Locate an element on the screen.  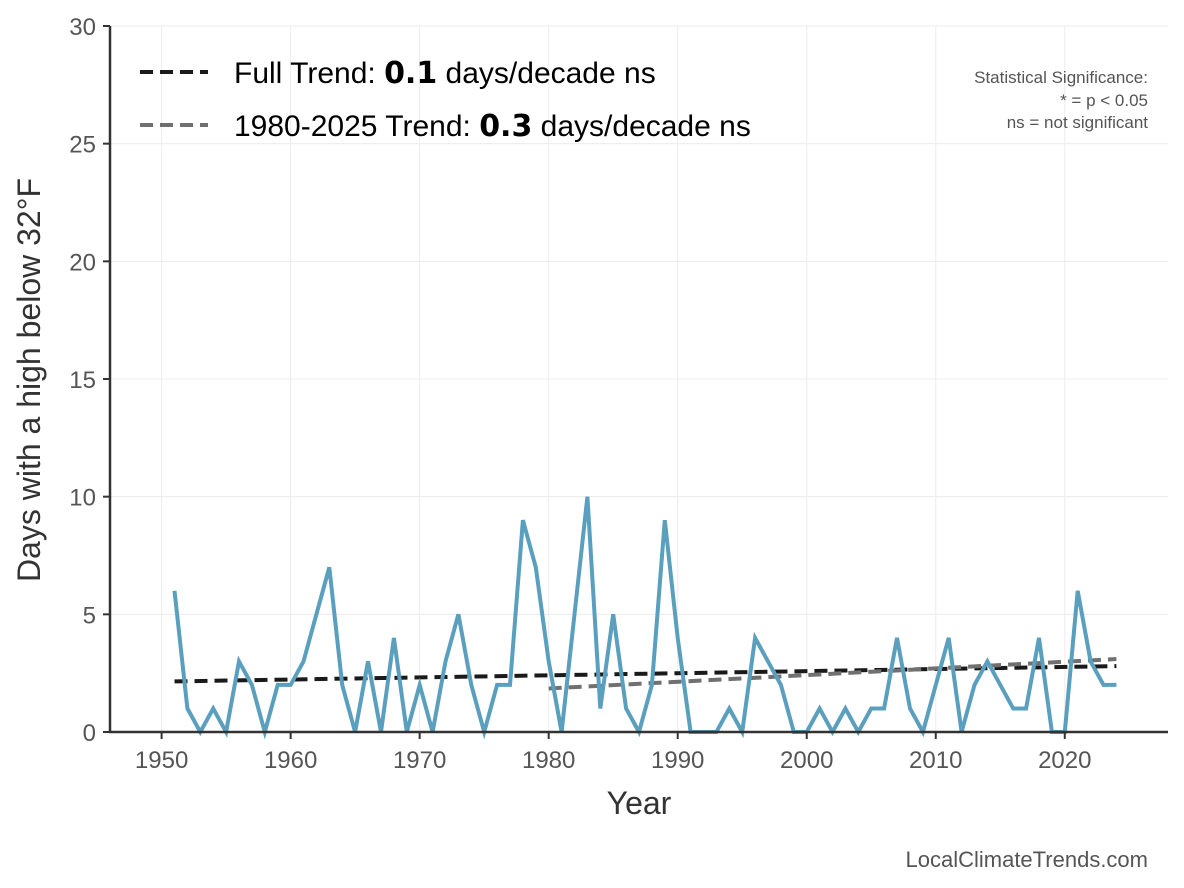
y-tick-label: 10 is located at coordinates (82, 498).